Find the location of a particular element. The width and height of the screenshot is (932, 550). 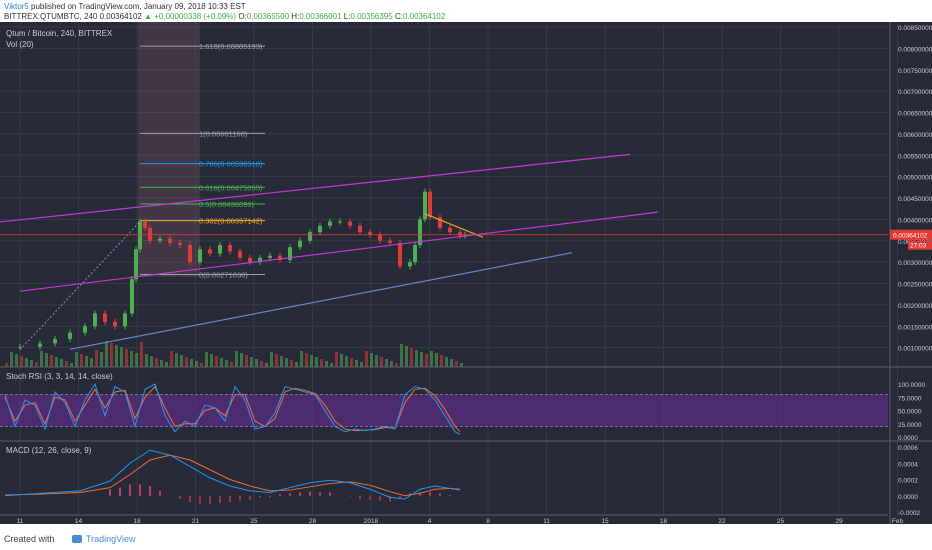

time-tick-label: 8 is located at coordinates (488, 521).